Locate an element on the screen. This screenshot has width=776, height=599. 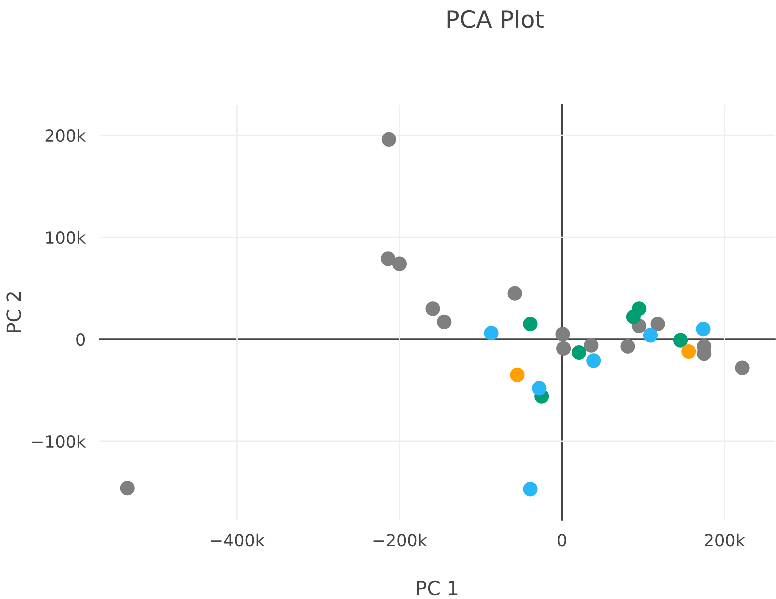
y-tick-label: 100k is located at coordinates (66, 237).